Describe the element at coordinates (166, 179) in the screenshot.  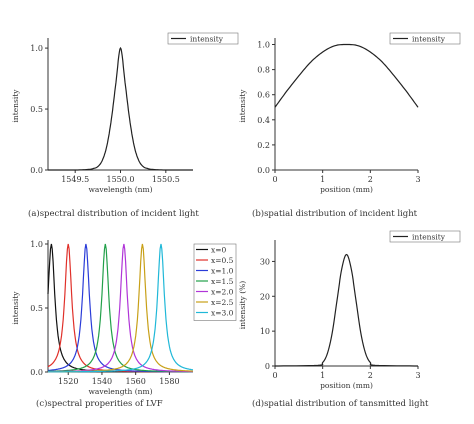
I see `x-tick-label: 1550.5` at that location.